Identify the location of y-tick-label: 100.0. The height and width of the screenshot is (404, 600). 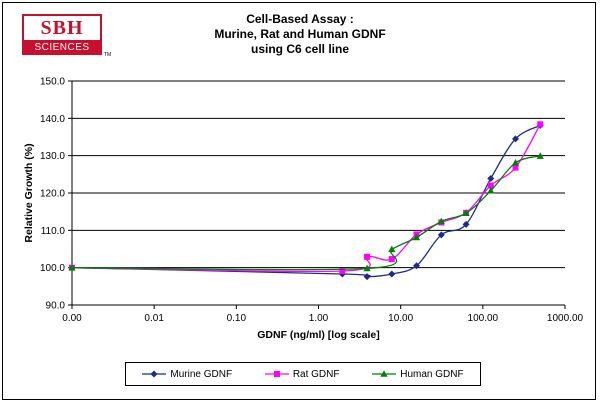
(52, 268).